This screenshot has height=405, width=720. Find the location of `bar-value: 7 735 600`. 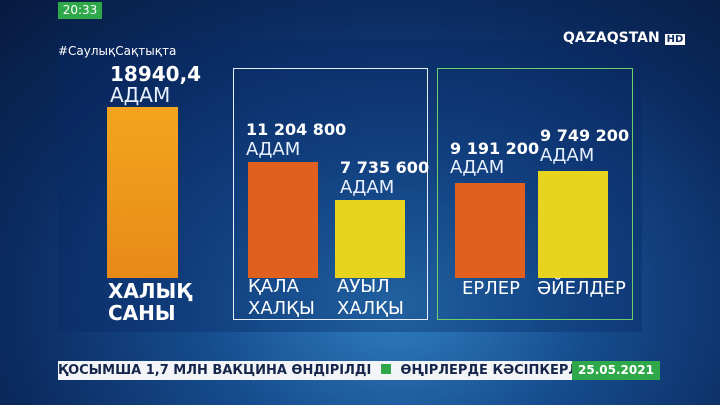

bar-value: 7 735 600 is located at coordinates (385, 167).